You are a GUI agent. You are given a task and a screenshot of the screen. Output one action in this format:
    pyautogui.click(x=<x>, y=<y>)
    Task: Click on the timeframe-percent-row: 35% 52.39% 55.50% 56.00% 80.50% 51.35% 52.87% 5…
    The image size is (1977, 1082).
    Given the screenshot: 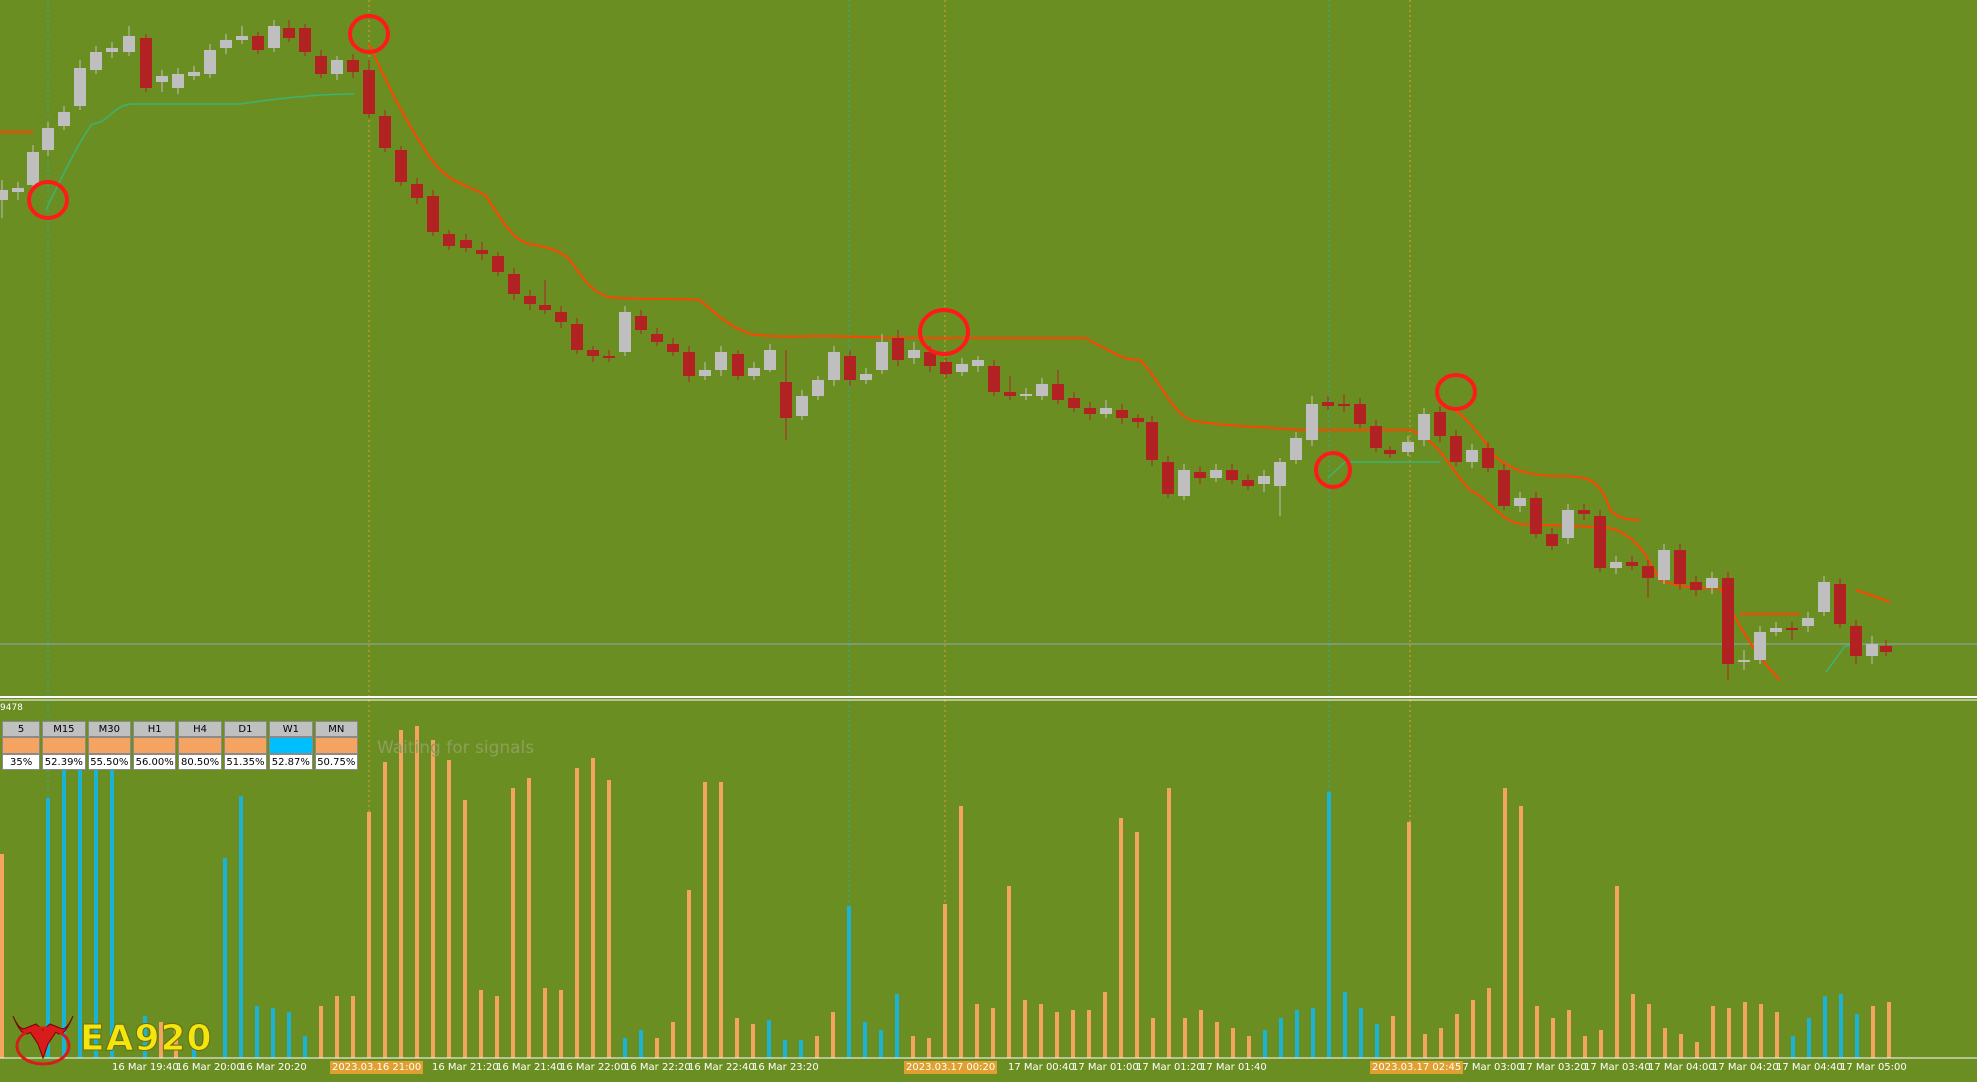 What is the action you would take?
    pyautogui.click(x=180, y=762)
    